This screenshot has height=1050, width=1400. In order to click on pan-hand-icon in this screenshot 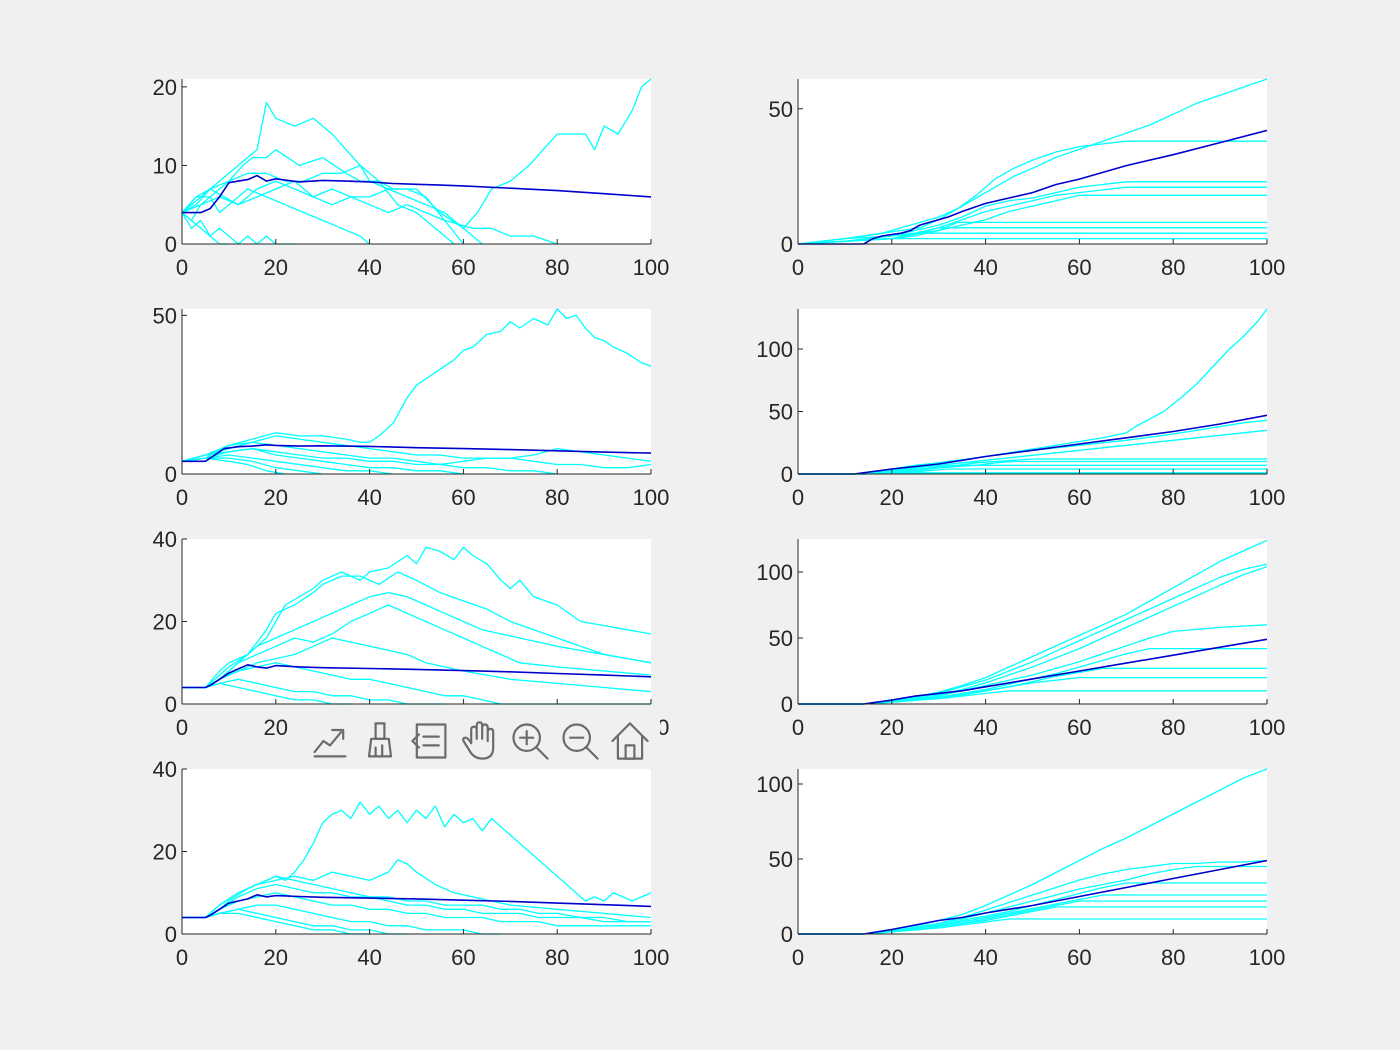, I will do `click(478, 740)`.